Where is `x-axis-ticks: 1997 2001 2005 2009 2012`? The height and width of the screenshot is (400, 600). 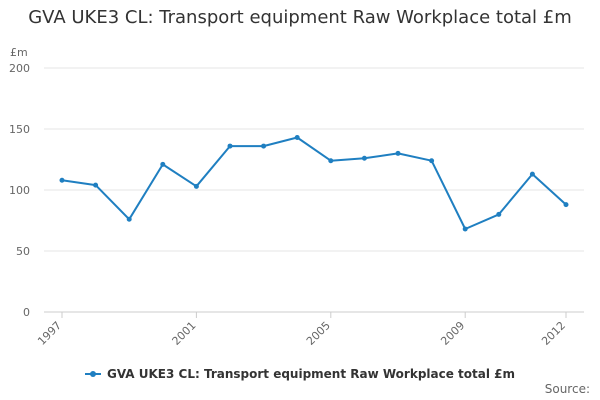 x-axis-ticks: 1997 2001 2005 2009 2012 is located at coordinates (301, 330).